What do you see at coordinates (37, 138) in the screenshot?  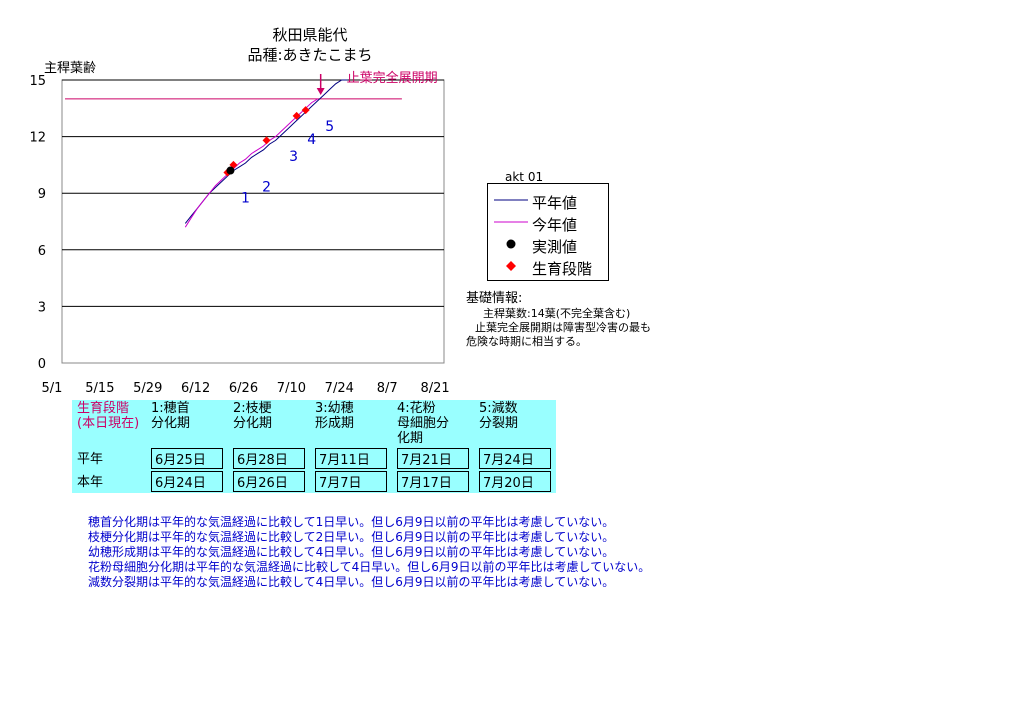 I see `y-tick-label: 12` at bounding box center [37, 138].